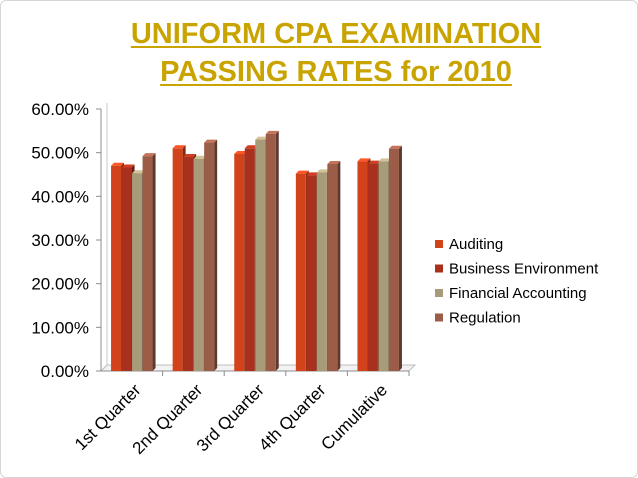 The height and width of the screenshot is (478, 638). What do you see at coordinates (354, 417) in the screenshot?
I see `x-tick-label: Cumulative` at bounding box center [354, 417].